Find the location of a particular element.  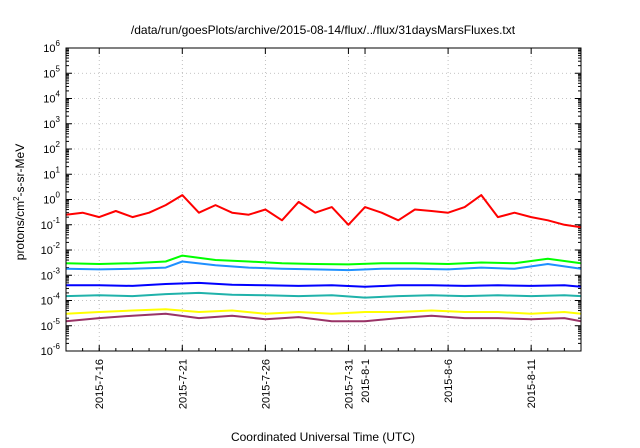

y-tick-label: 10³ is located at coordinates (51, 123).